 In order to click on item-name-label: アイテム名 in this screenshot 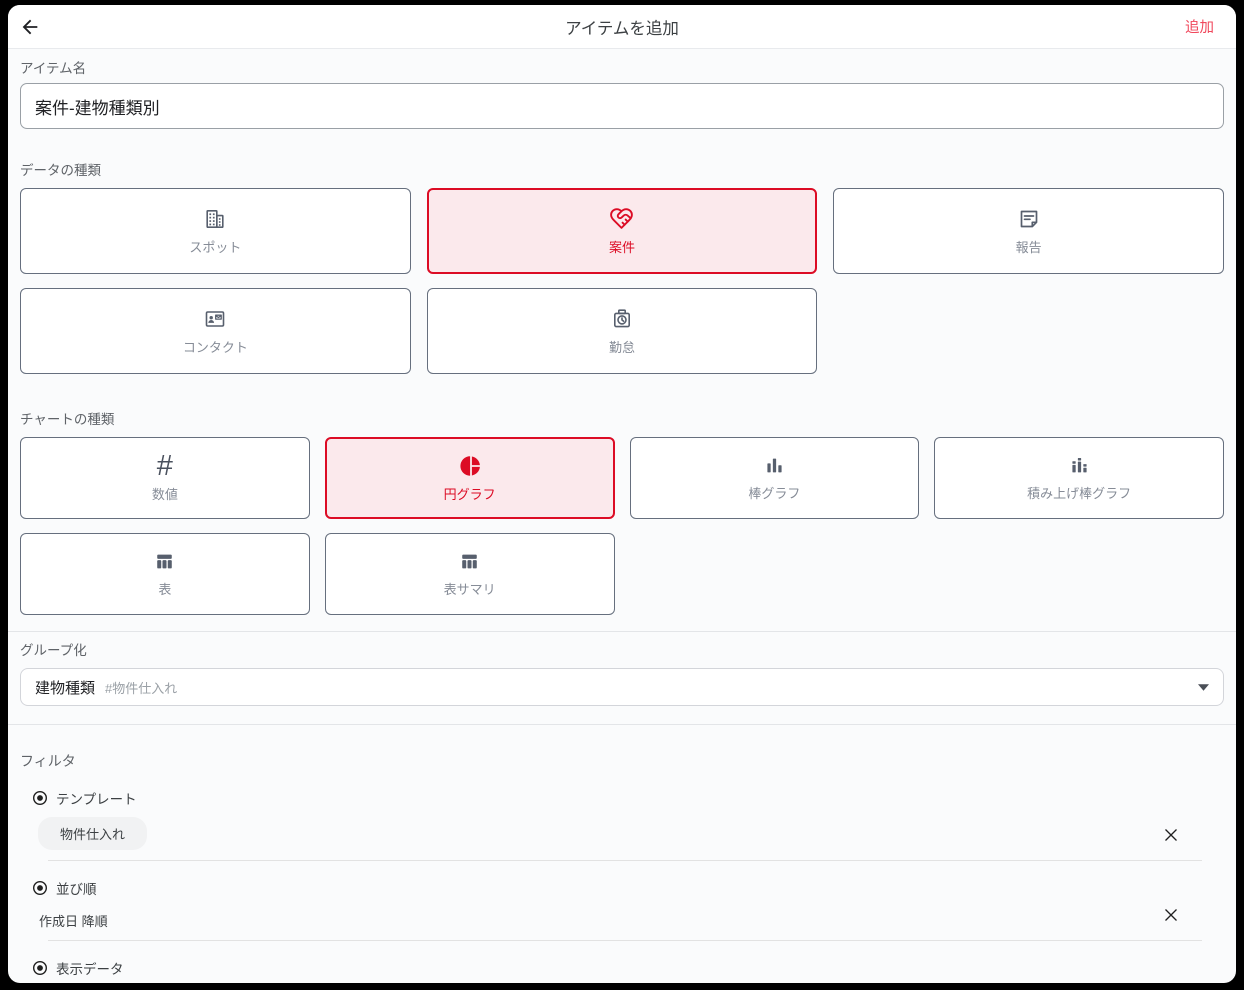, I will do `click(53, 68)`.